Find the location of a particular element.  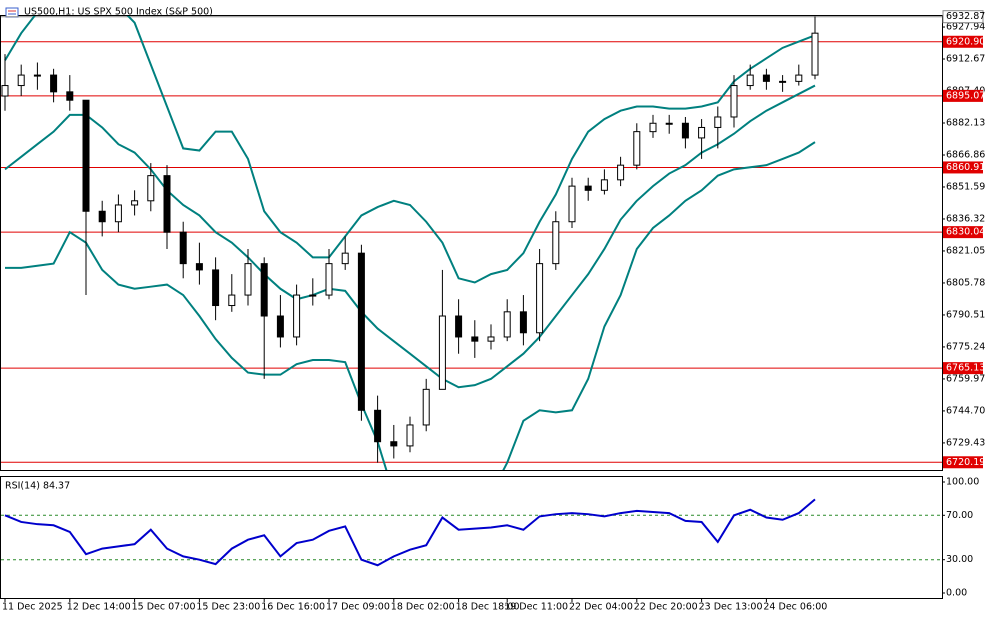

symbol-icon is located at coordinates (12, 12).